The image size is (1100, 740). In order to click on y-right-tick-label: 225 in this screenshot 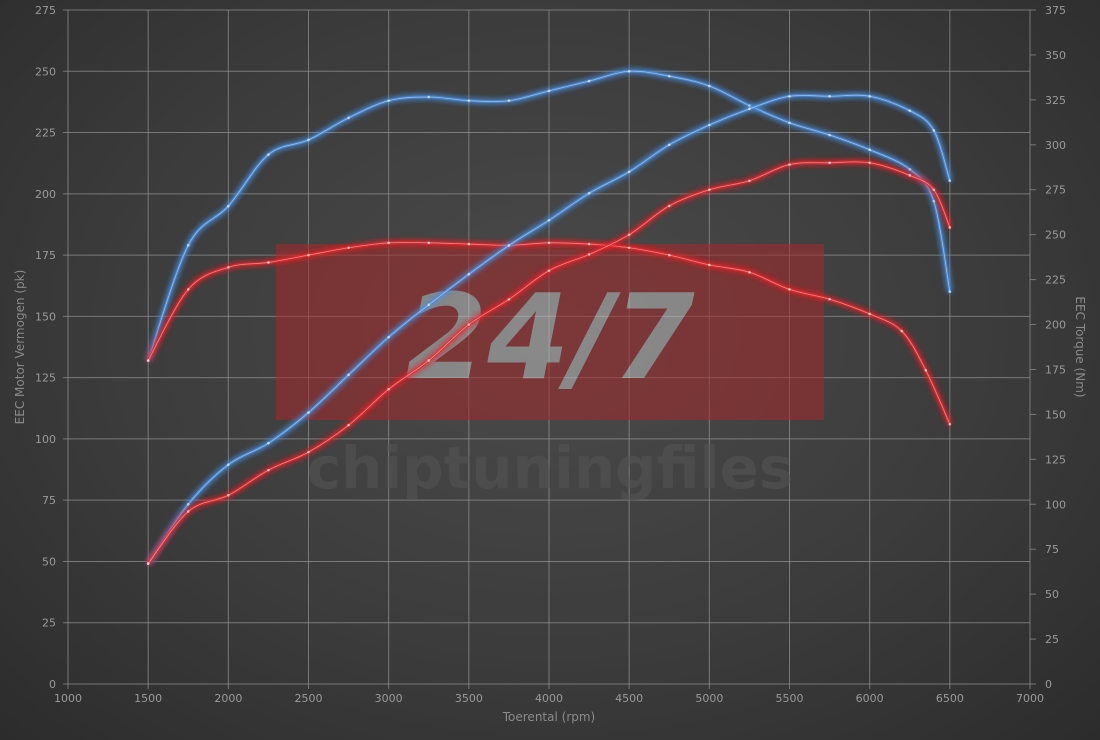, I will do `click(1055, 280)`.